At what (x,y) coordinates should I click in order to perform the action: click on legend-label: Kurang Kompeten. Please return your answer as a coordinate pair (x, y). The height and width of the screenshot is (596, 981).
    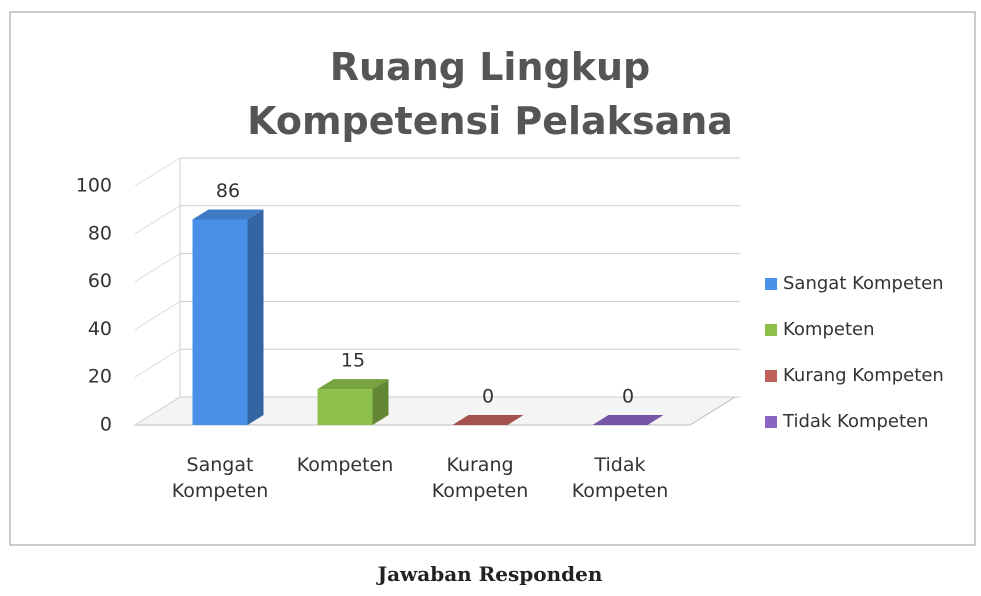
    Looking at the image, I should click on (863, 375).